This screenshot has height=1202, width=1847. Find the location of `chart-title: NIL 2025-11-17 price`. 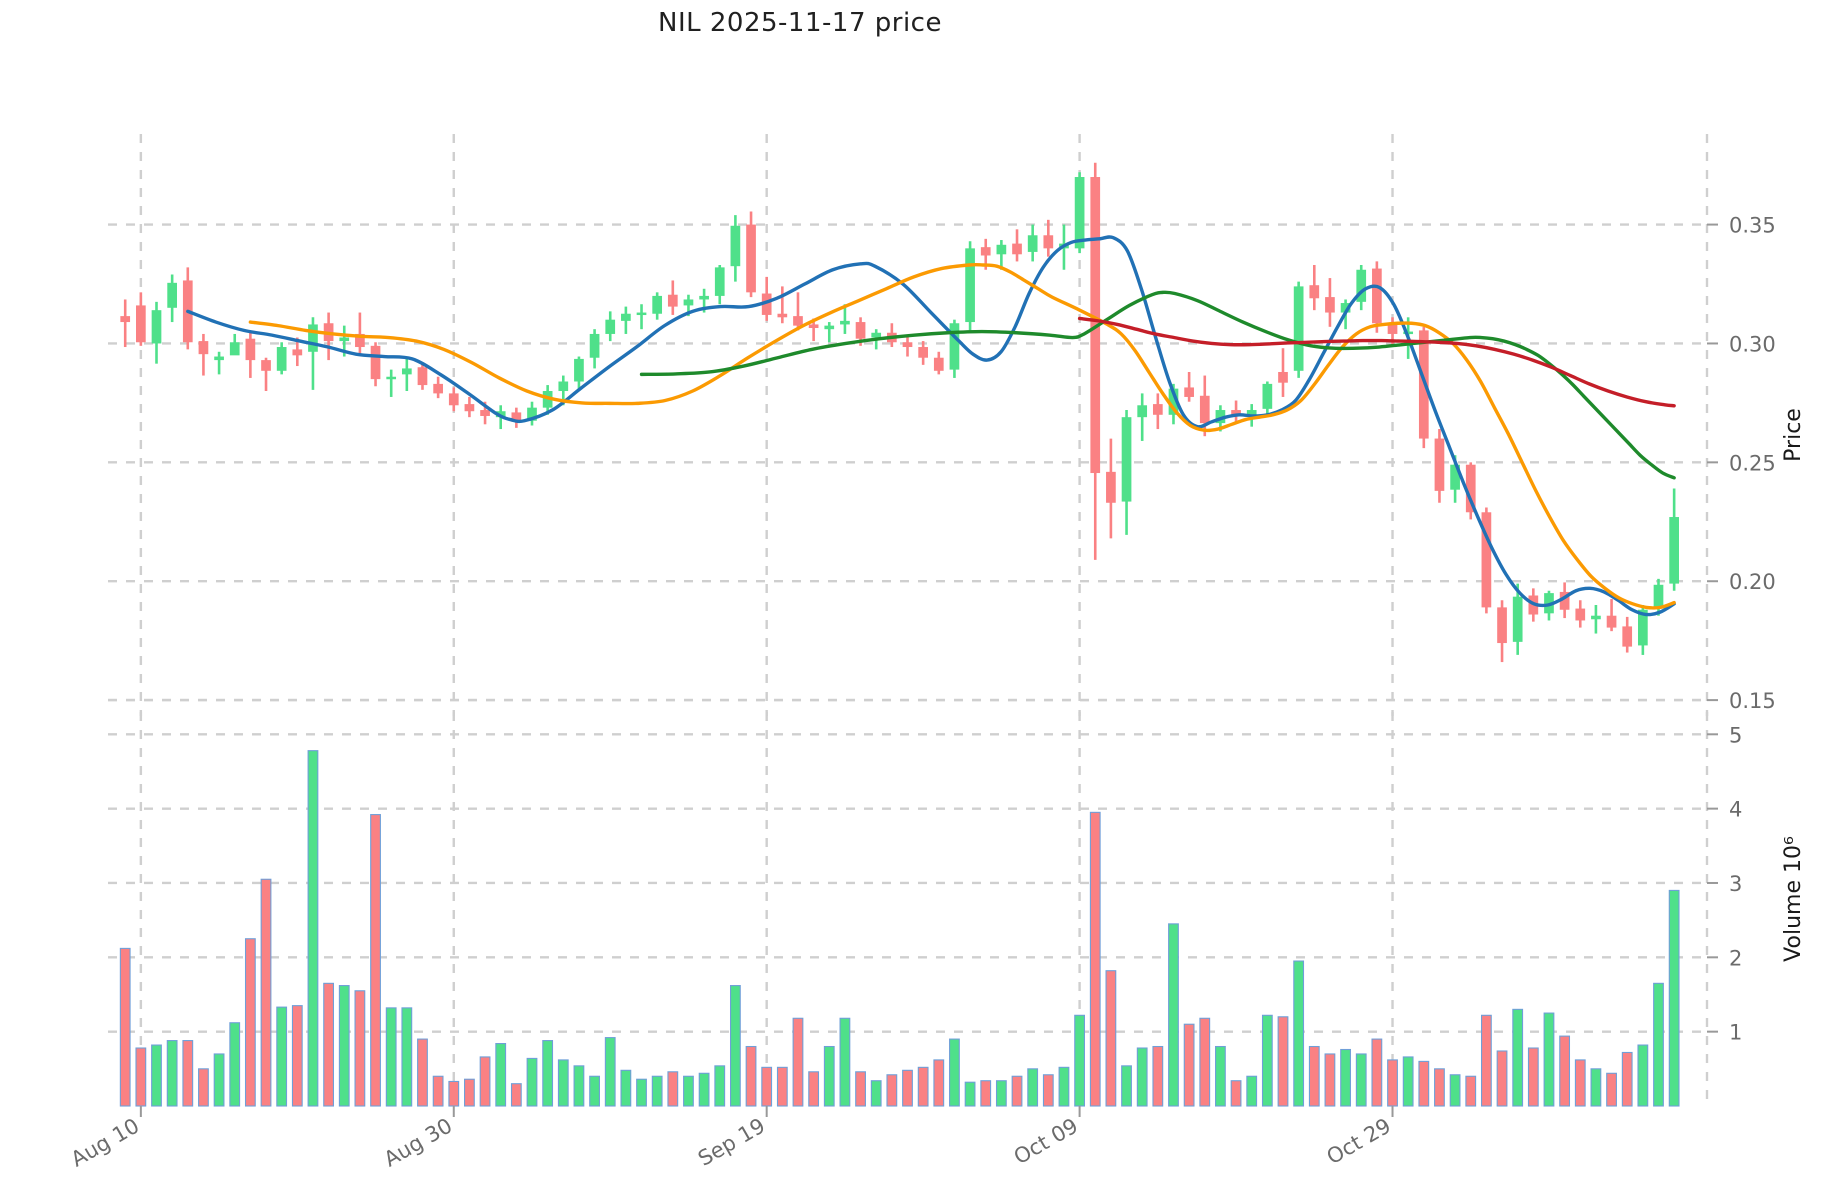

chart-title: NIL 2025-11-17 price is located at coordinates (800, 23).